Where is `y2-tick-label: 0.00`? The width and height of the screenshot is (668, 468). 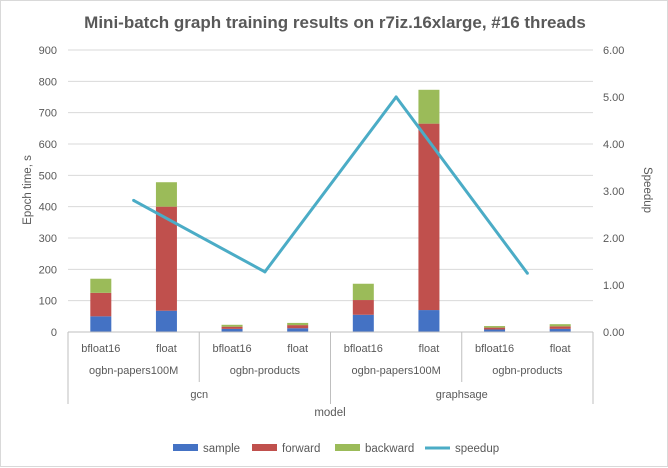 y2-tick-label: 0.00 is located at coordinates (613, 333).